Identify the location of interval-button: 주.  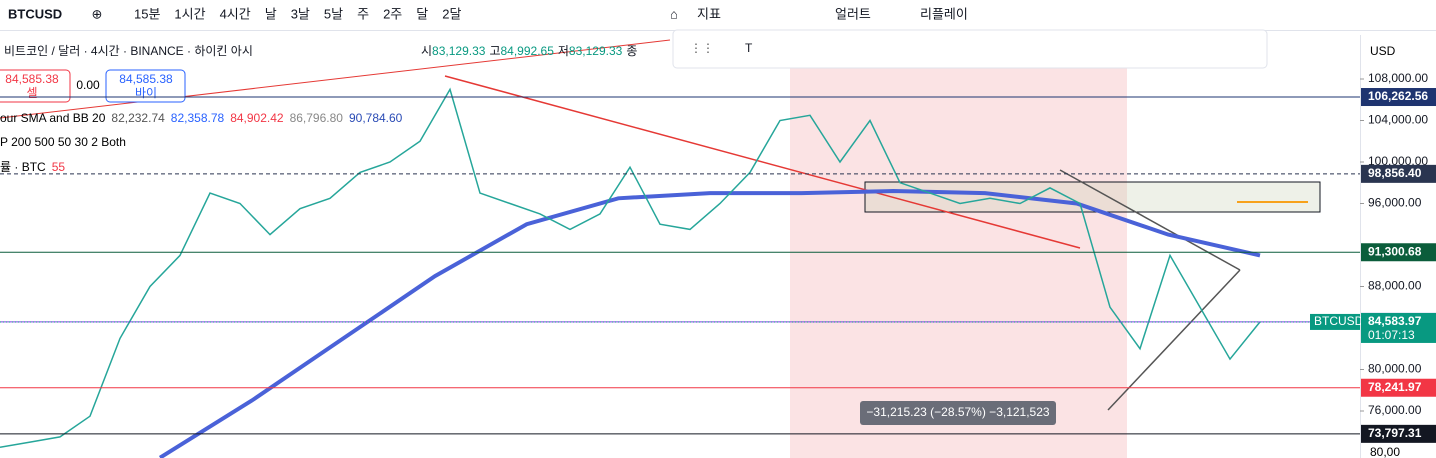
(363, 13).